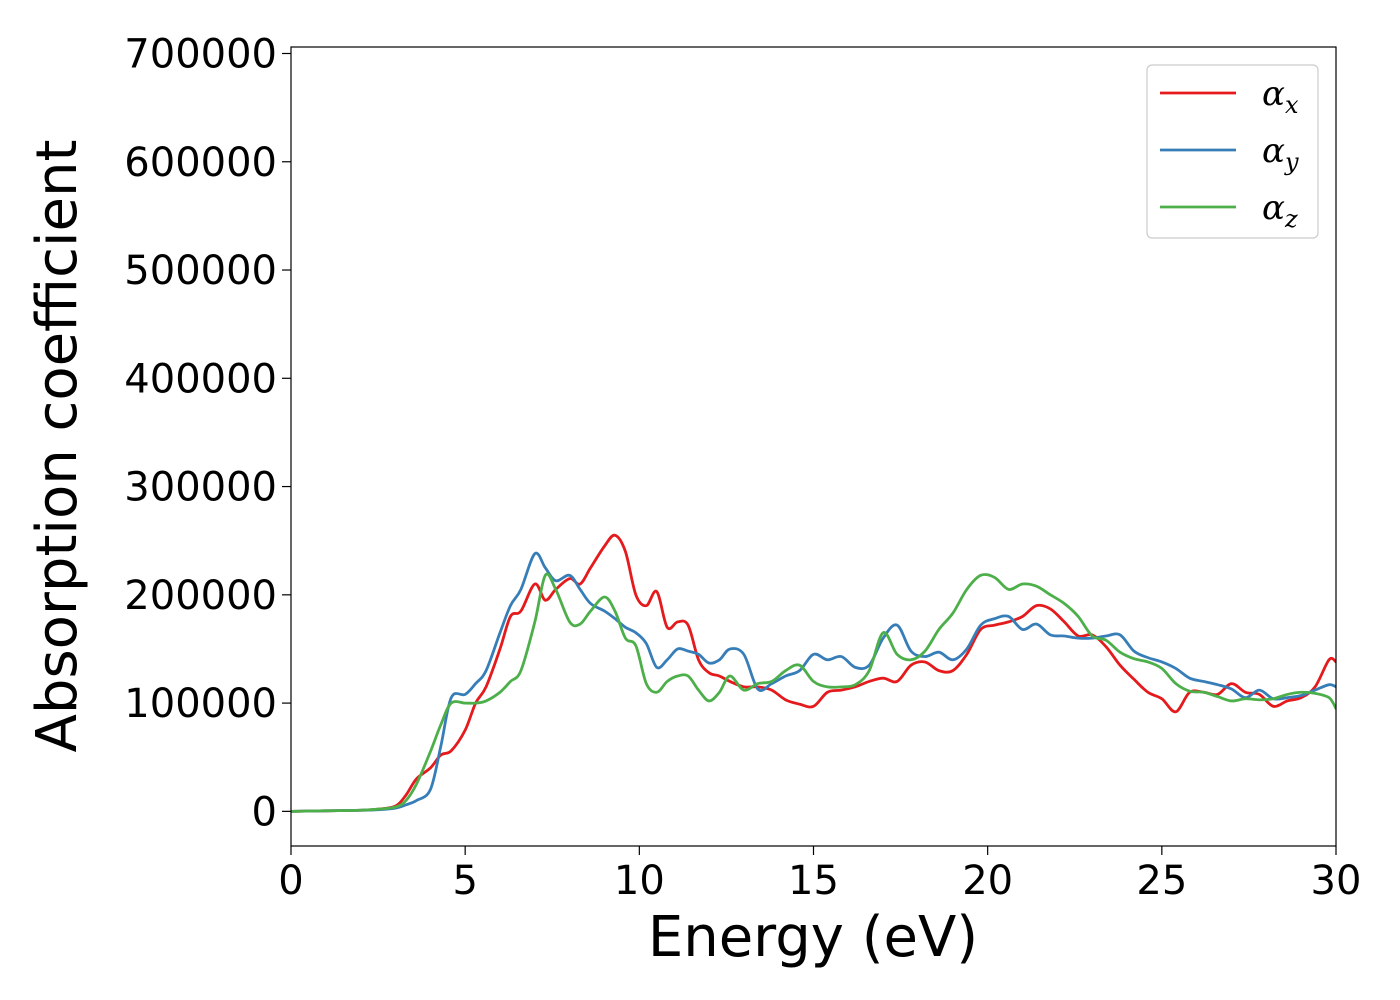  Describe the element at coordinates (200, 271) in the screenshot. I see `y-tick-label: 500000` at that location.